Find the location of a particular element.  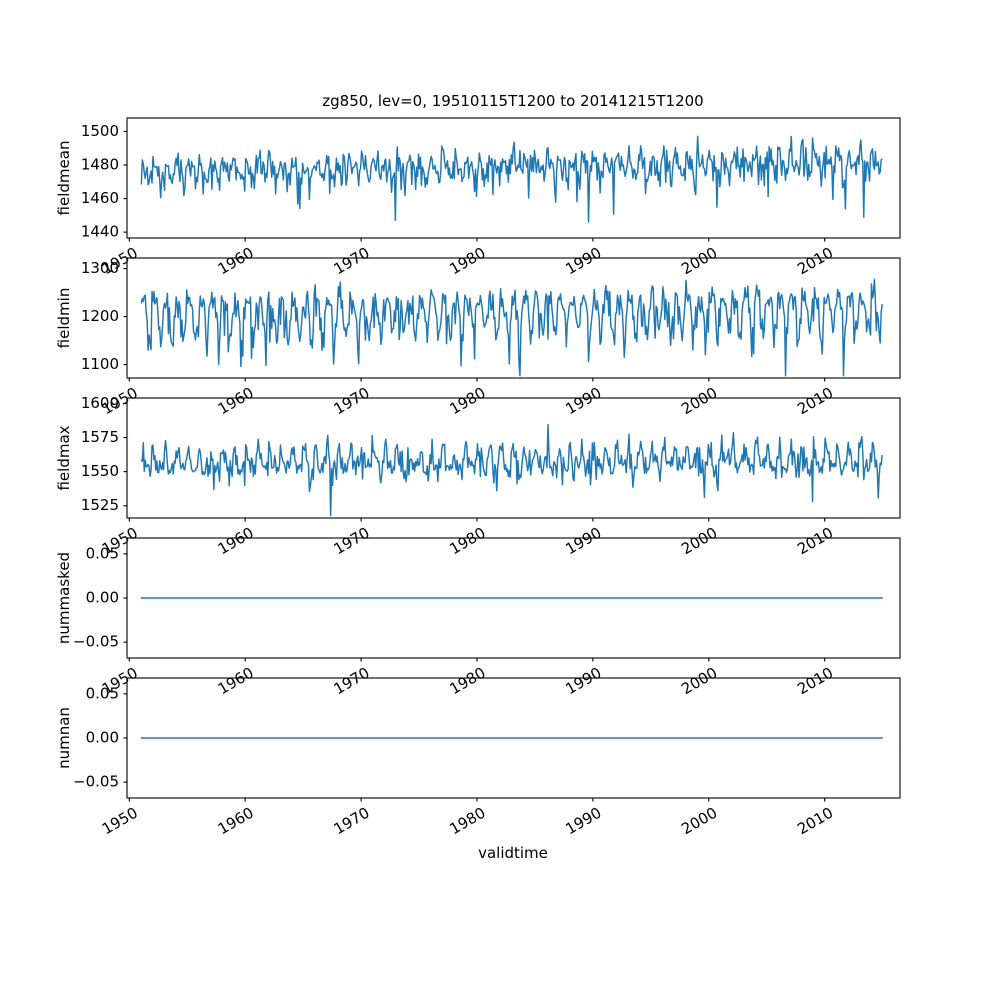

y-tick-label-nummasked: 0.00 is located at coordinates (102, 598).